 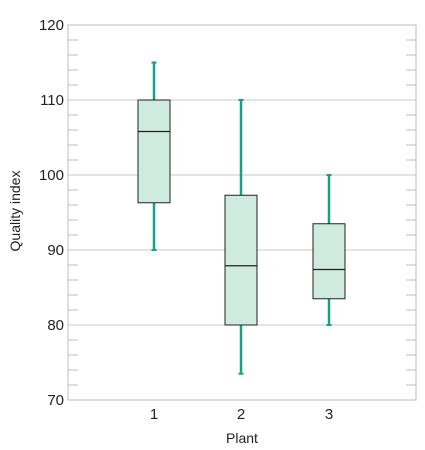 I want to click on y-tick-label: 100, so click(x=51, y=175).